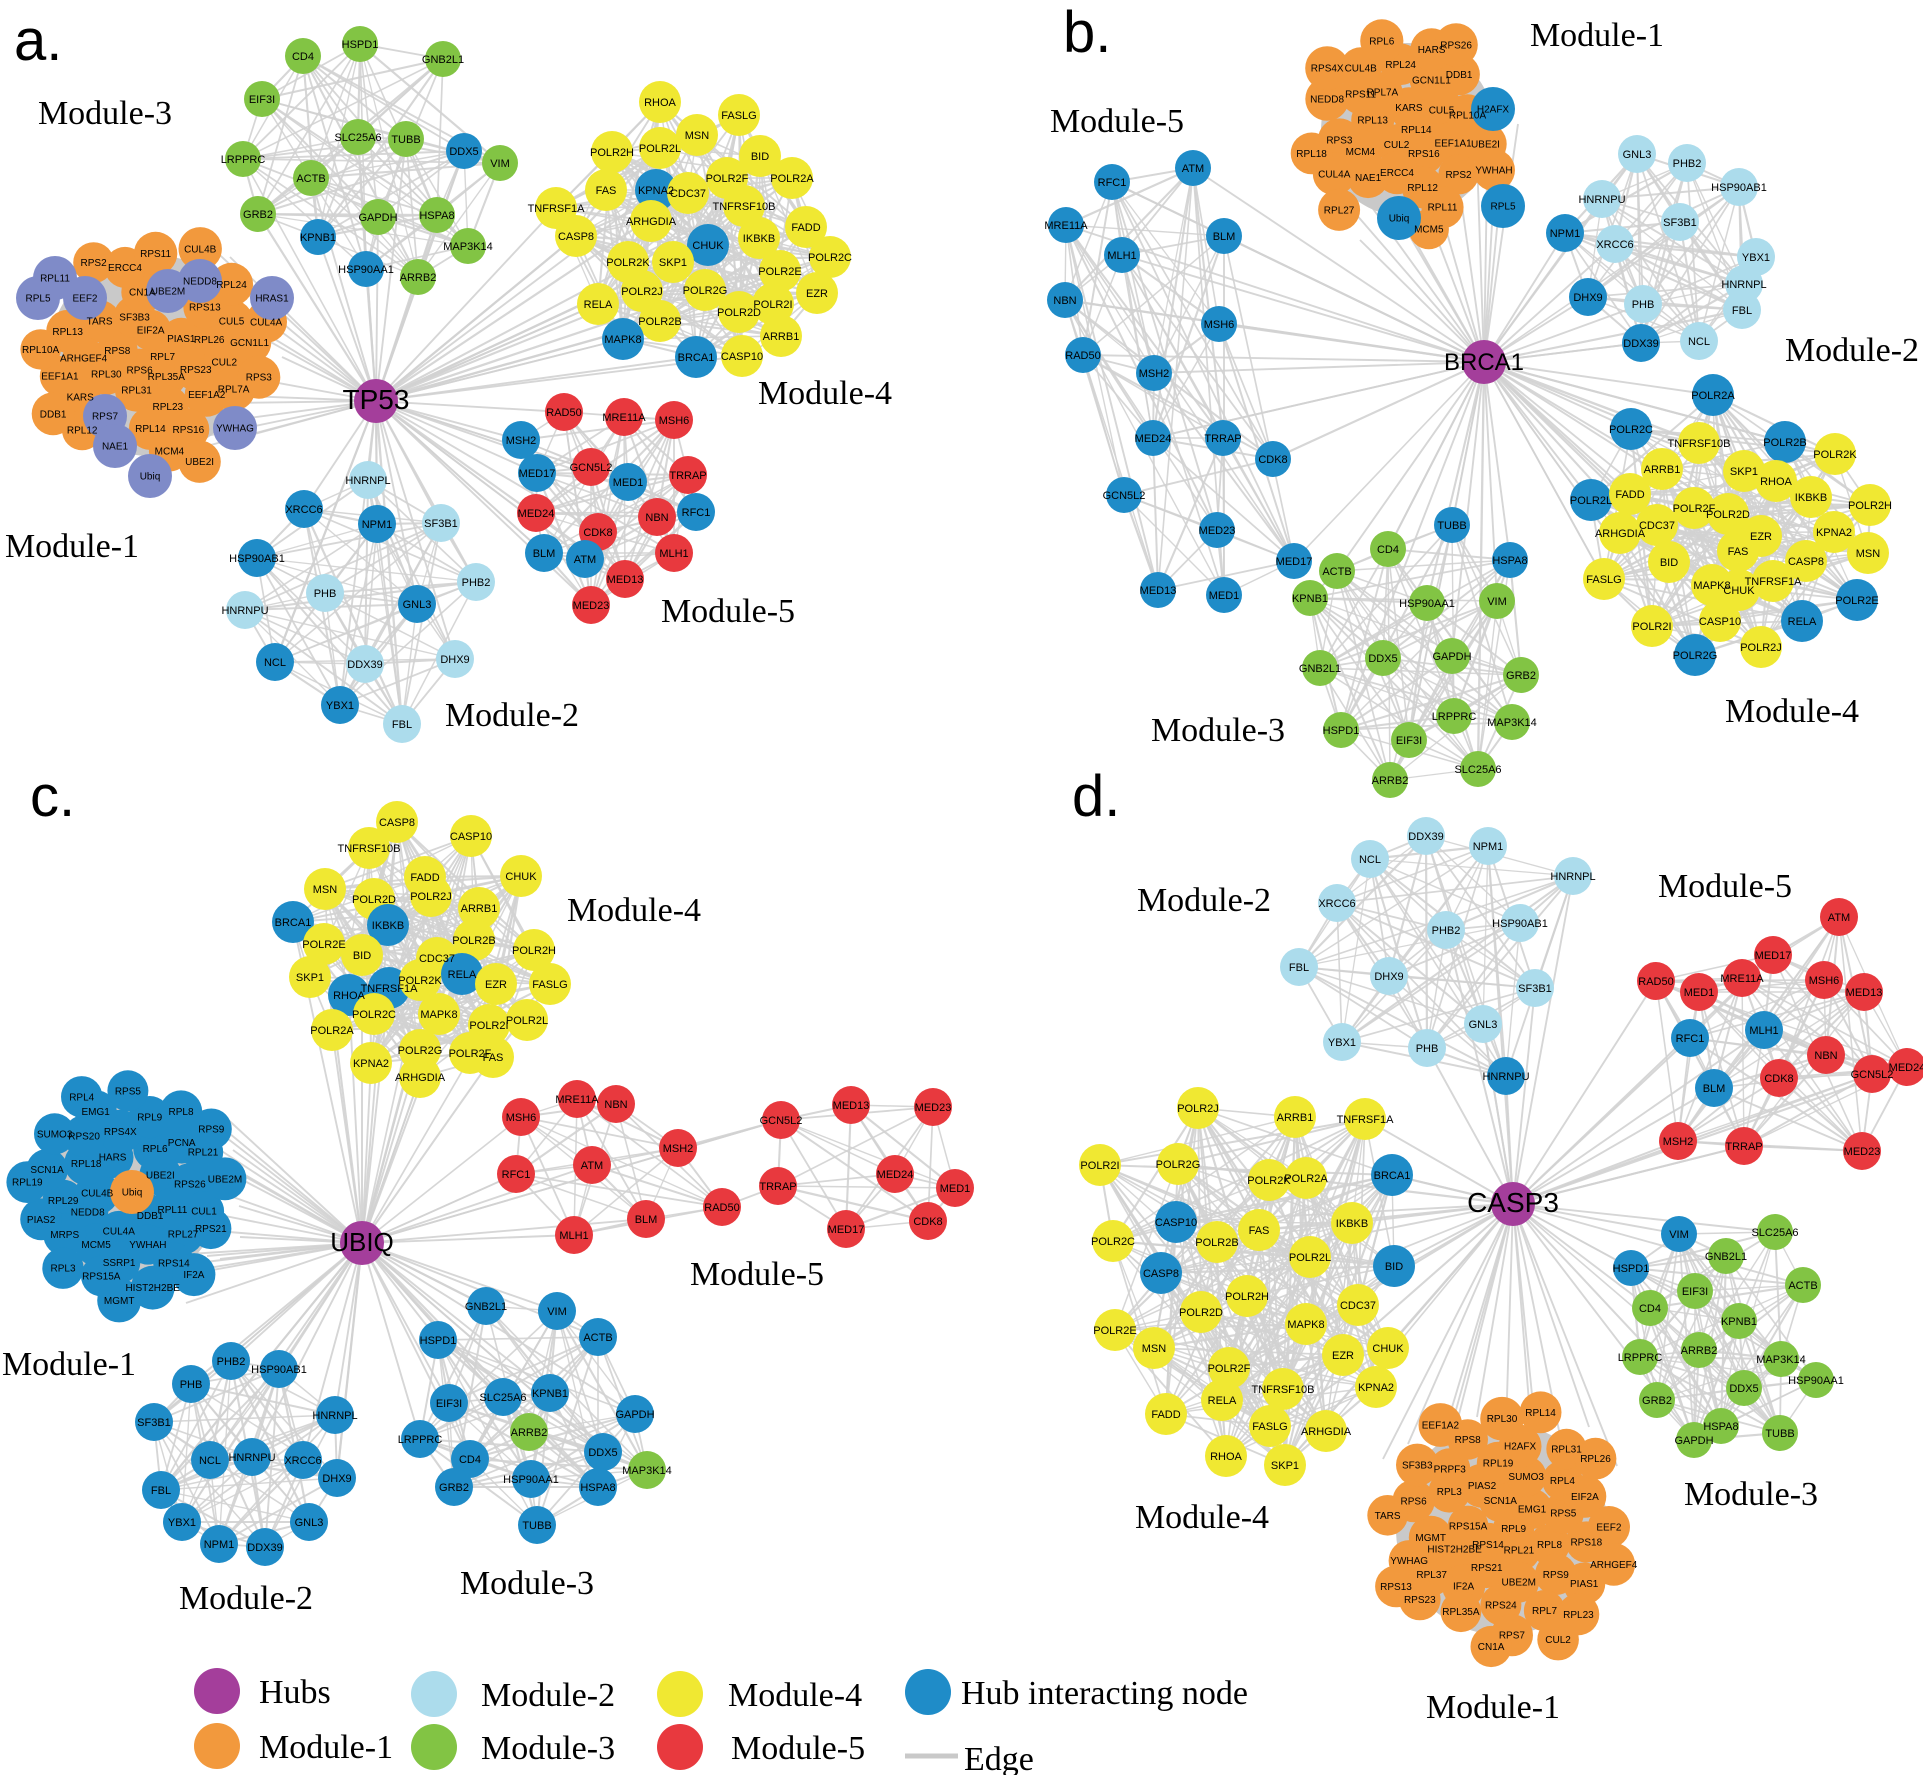  What do you see at coordinates (642, 292) in the screenshot?
I see `svg-text: POLR2J` at bounding box center [642, 292].